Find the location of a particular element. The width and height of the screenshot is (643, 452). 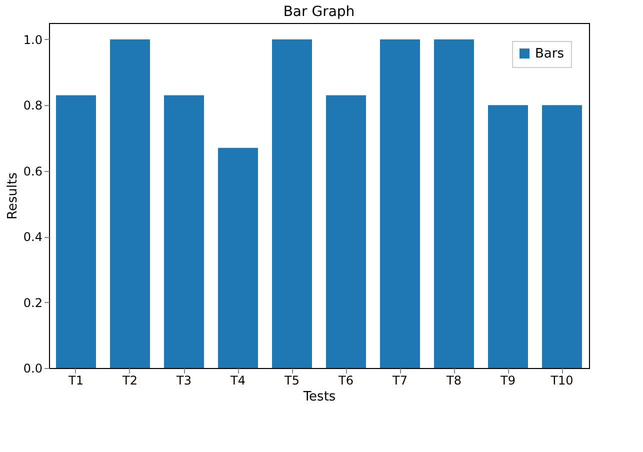

y-axis-title: Results is located at coordinates (12, 196).